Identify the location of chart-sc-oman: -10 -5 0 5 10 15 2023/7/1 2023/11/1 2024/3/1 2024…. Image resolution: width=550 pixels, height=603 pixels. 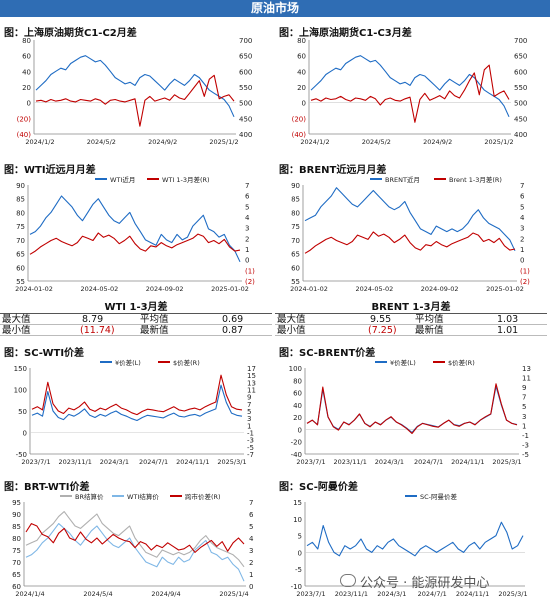
(409, 545).